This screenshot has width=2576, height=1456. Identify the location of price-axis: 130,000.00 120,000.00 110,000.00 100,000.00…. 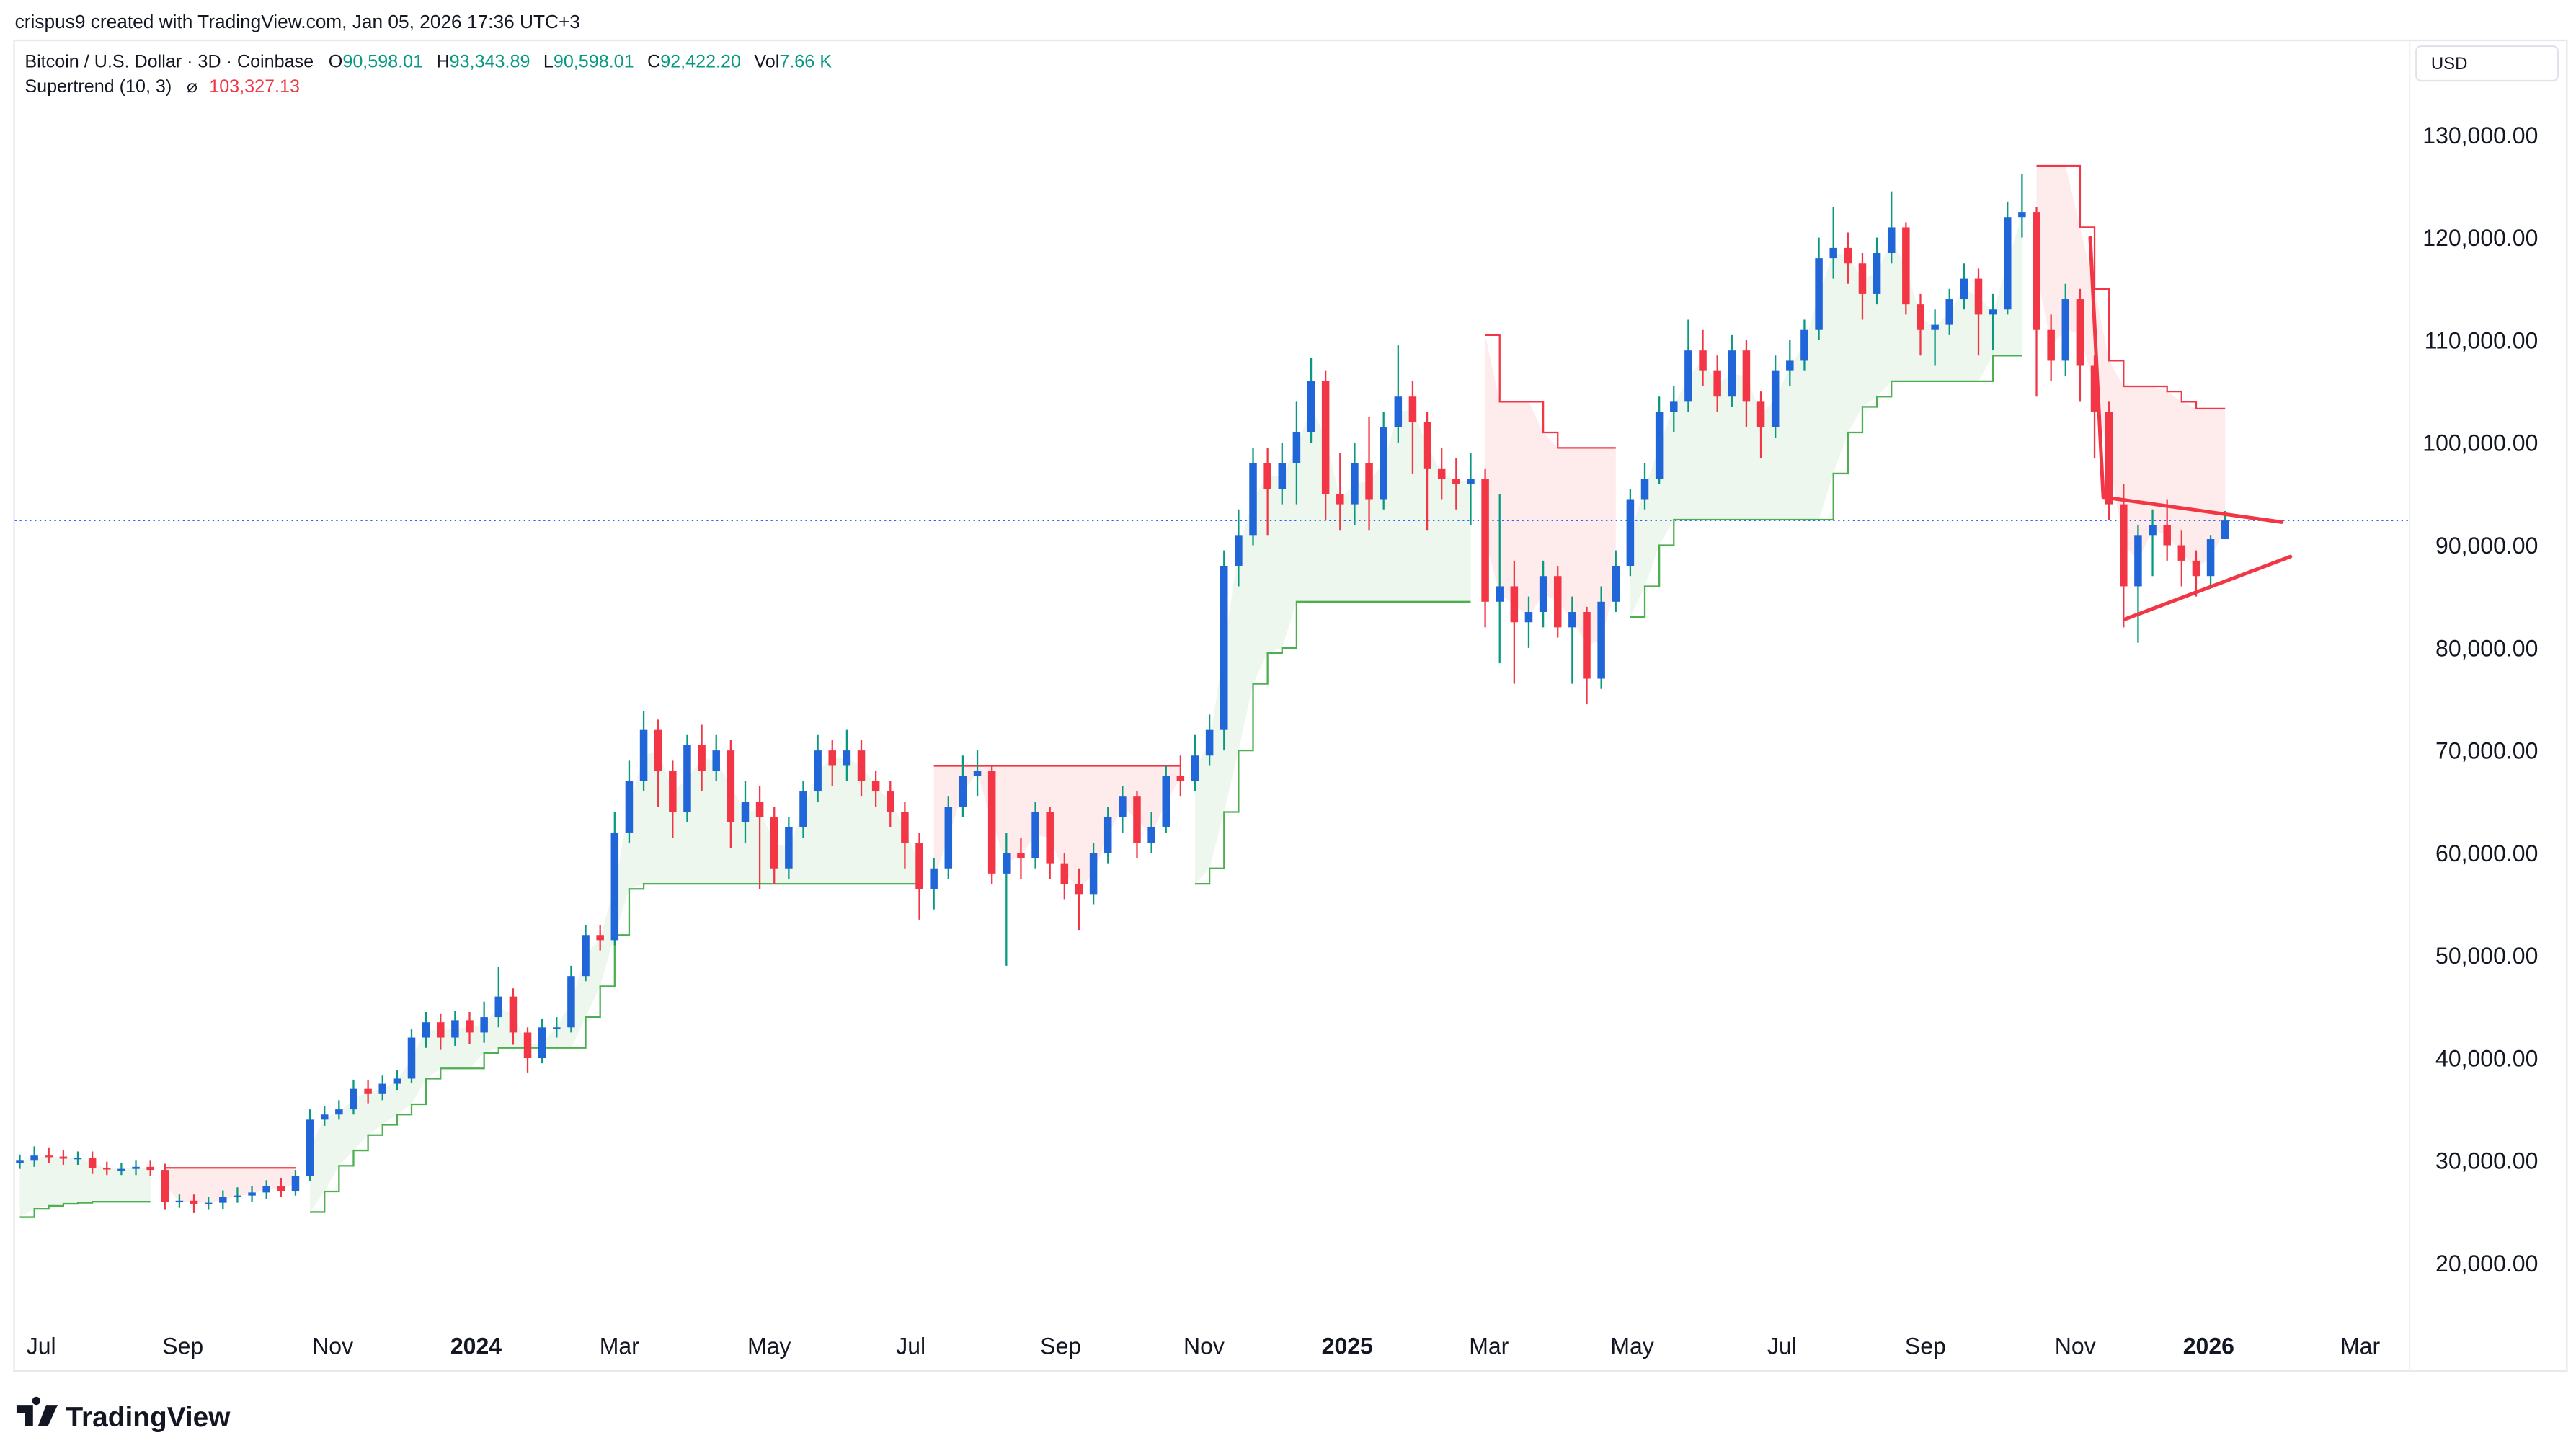
(2480, 700).